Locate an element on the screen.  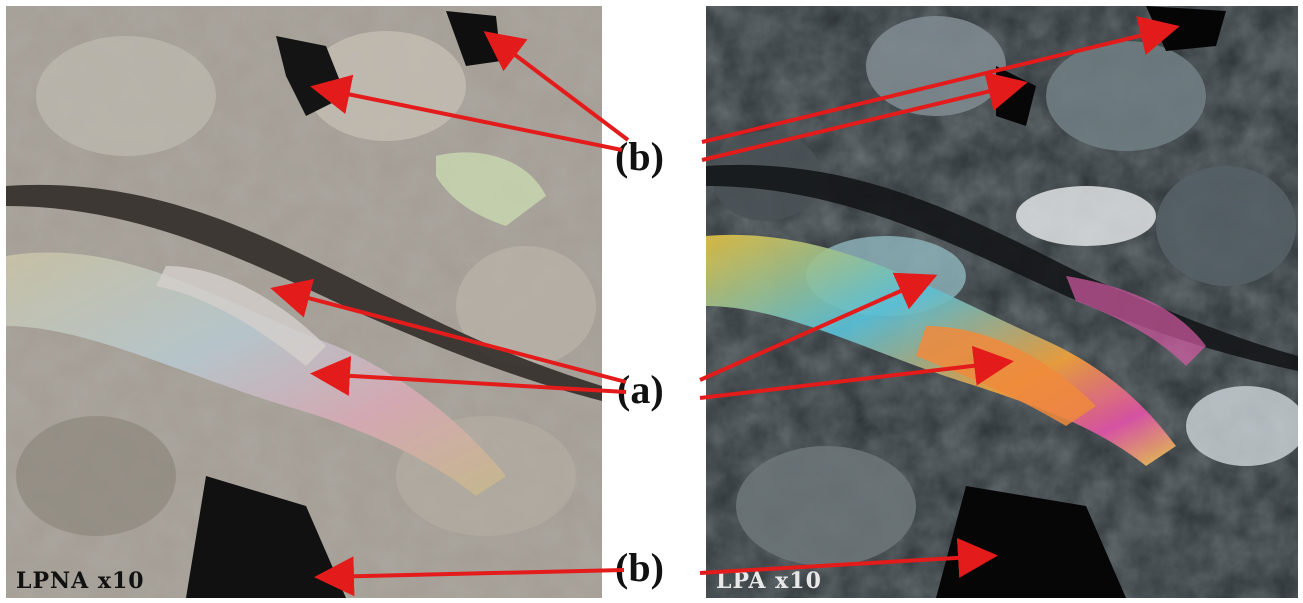
label-b-top: (b) is located at coordinates (639, 156).